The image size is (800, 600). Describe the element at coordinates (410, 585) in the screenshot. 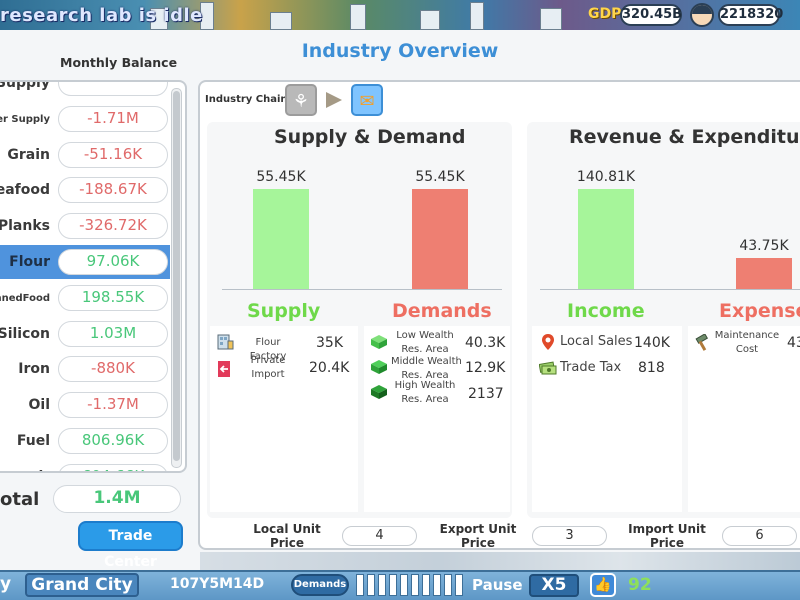

I see `demand-meter` at that location.